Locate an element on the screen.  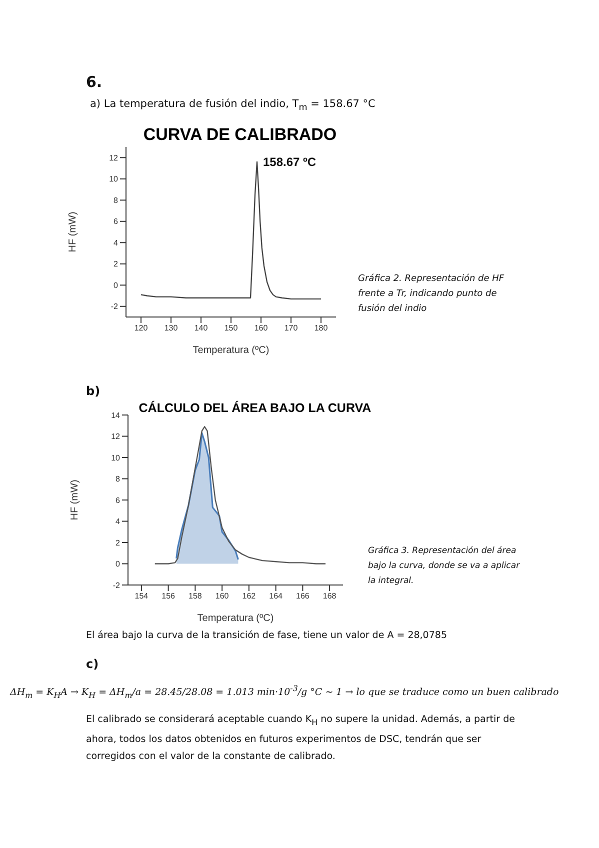
x-tick-label: 120 is located at coordinates (141, 328).